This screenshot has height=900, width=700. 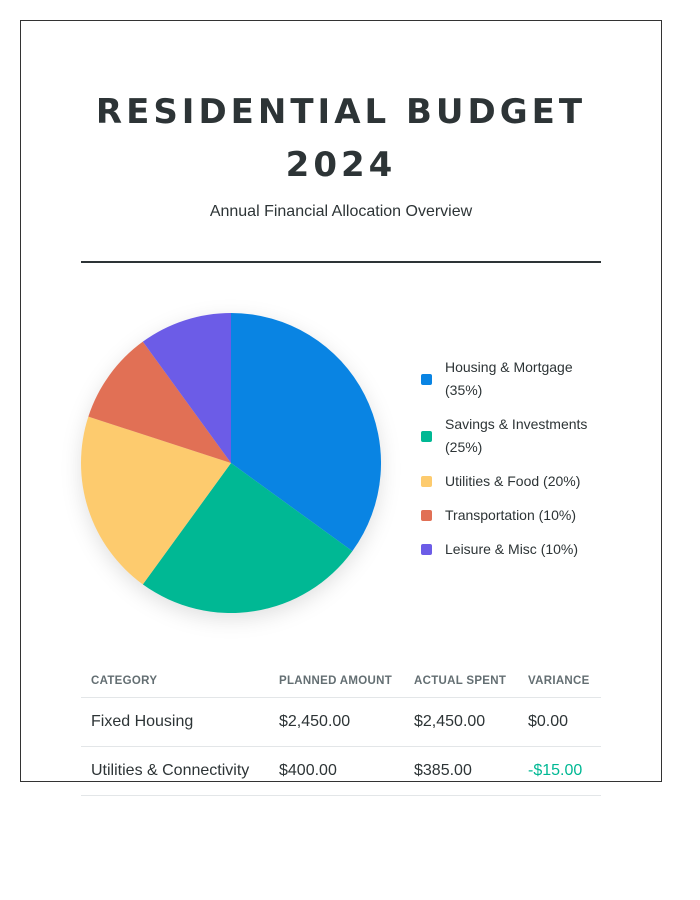 I want to click on column-header-planned: PLANNED AMOUNT, so click(x=346, y=681).